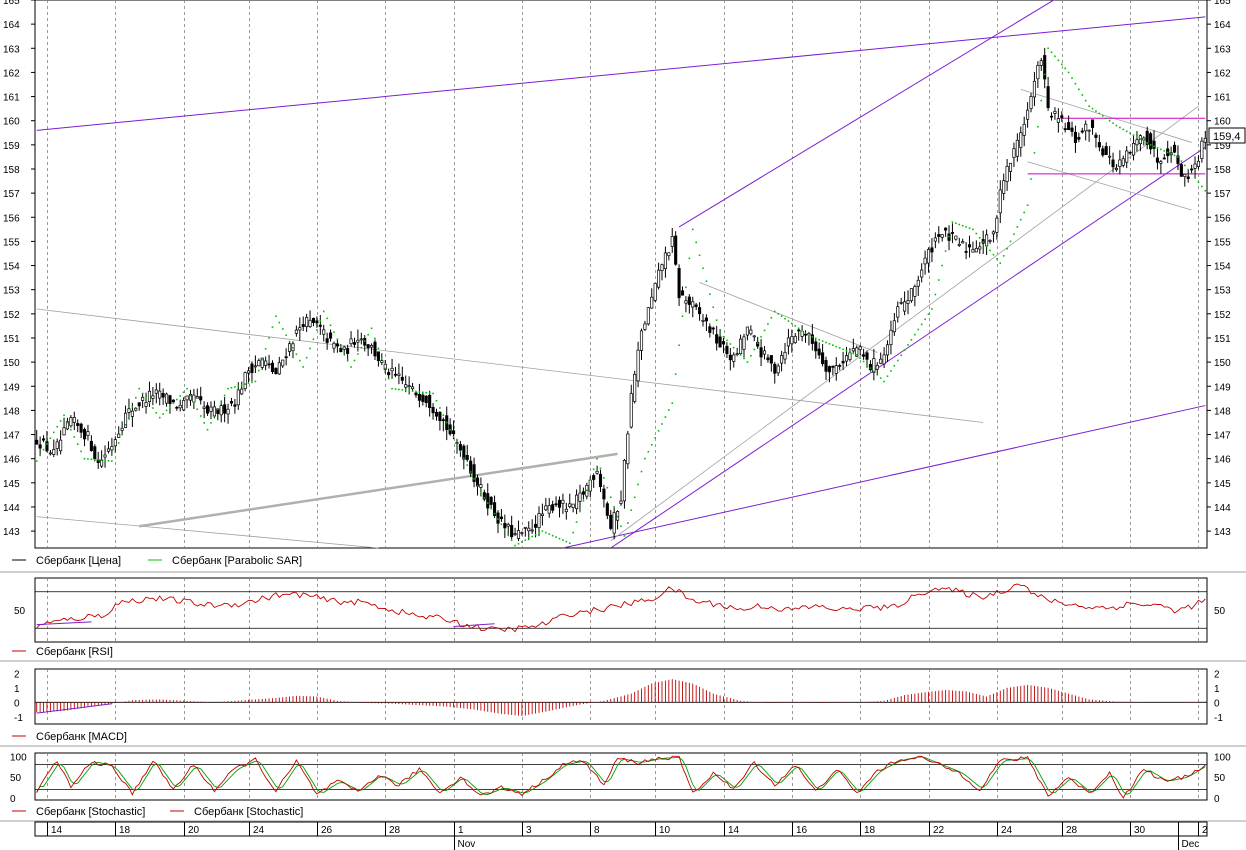 The width and height of the screenshot is (1246, 850). I want to click on y-tick-label-left: 157, so click(11, 194).